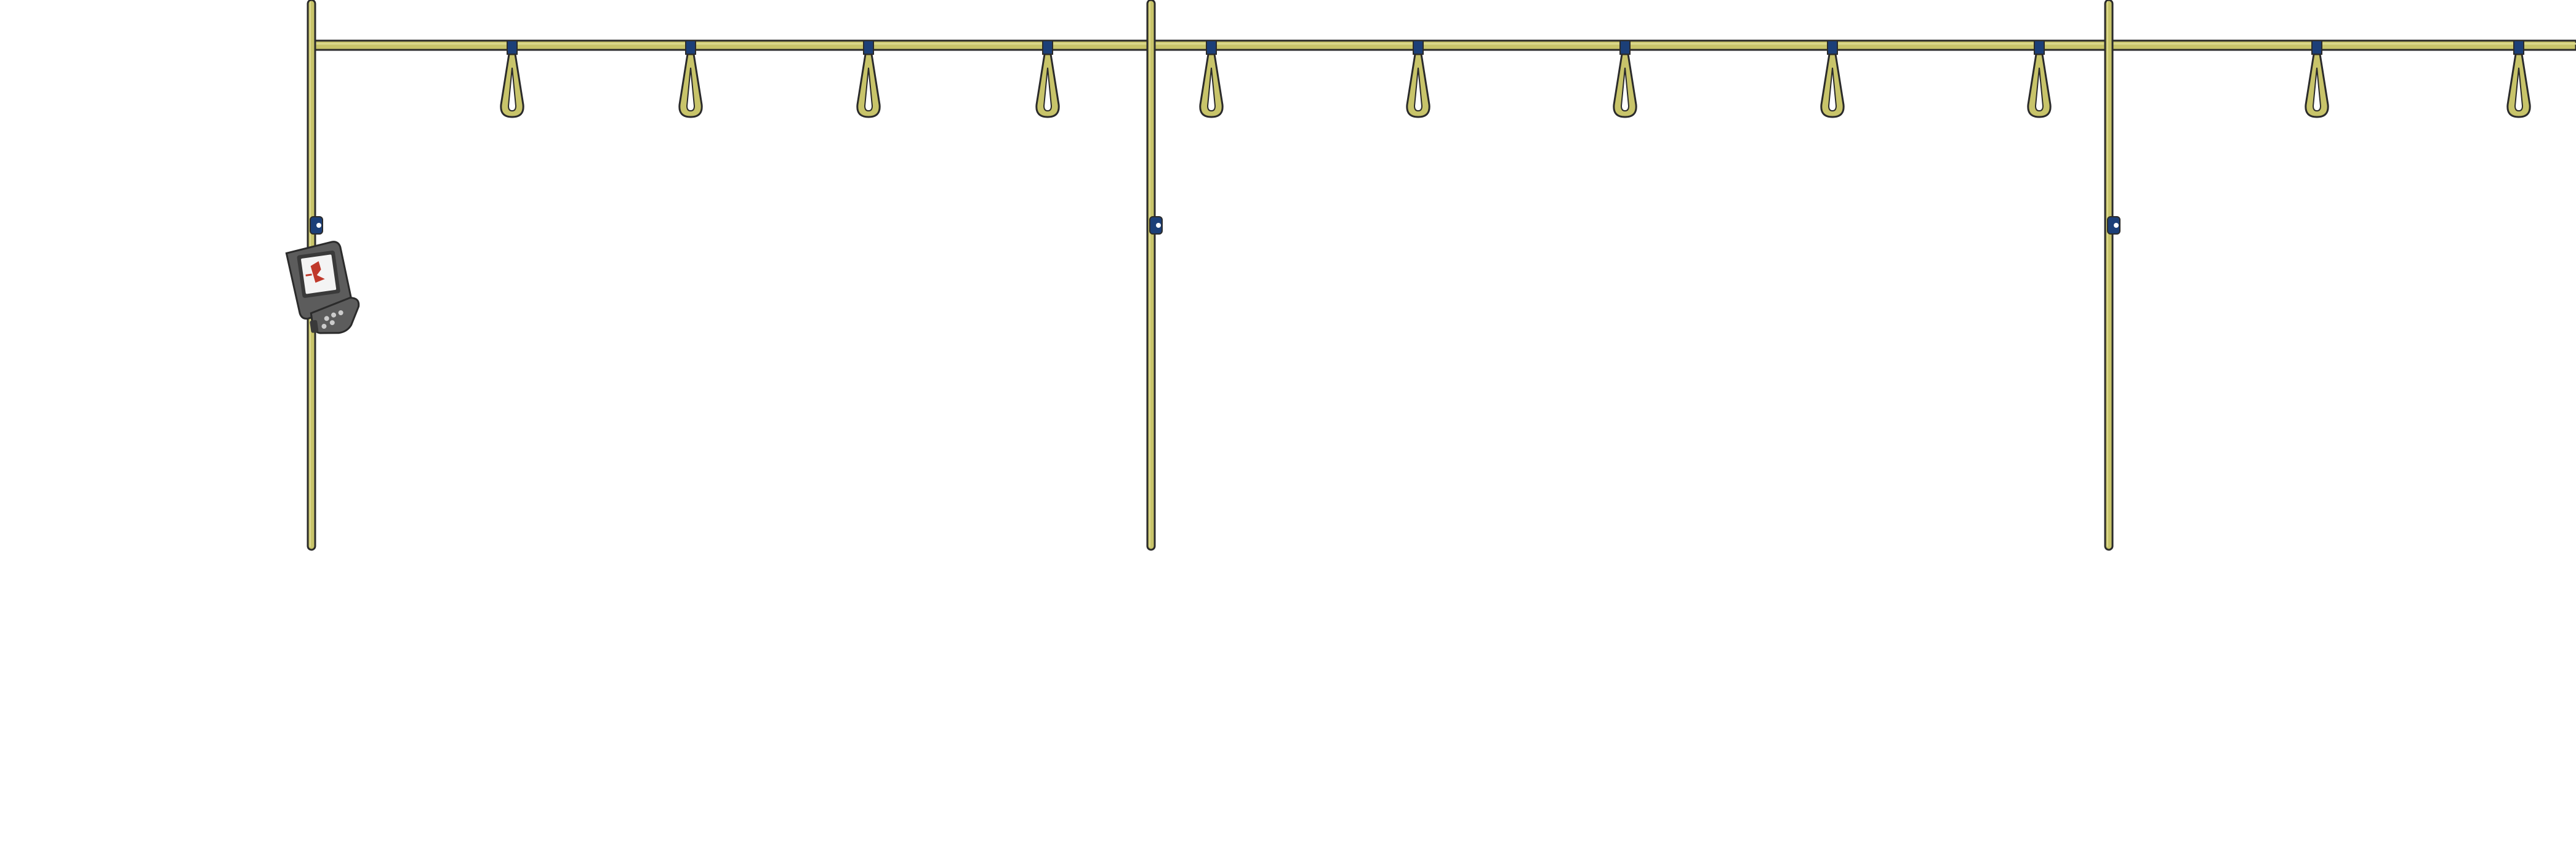  Describe the element at coordinates (323, 287) in the screenshot. I see `card-reader-icon` at that location.